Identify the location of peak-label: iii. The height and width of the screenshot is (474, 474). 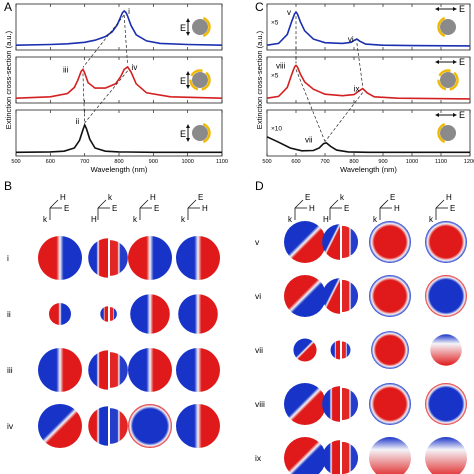
(66, 69).